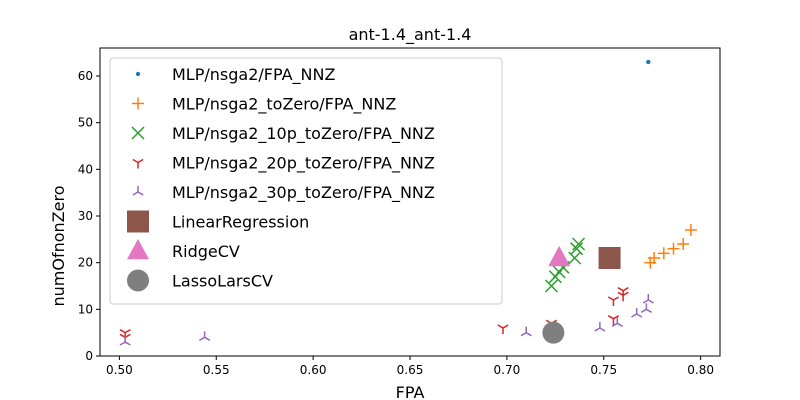  Describe the element at coordinates (89, 356) in the screenshot. I see `y-tick-label: 0` at that location.